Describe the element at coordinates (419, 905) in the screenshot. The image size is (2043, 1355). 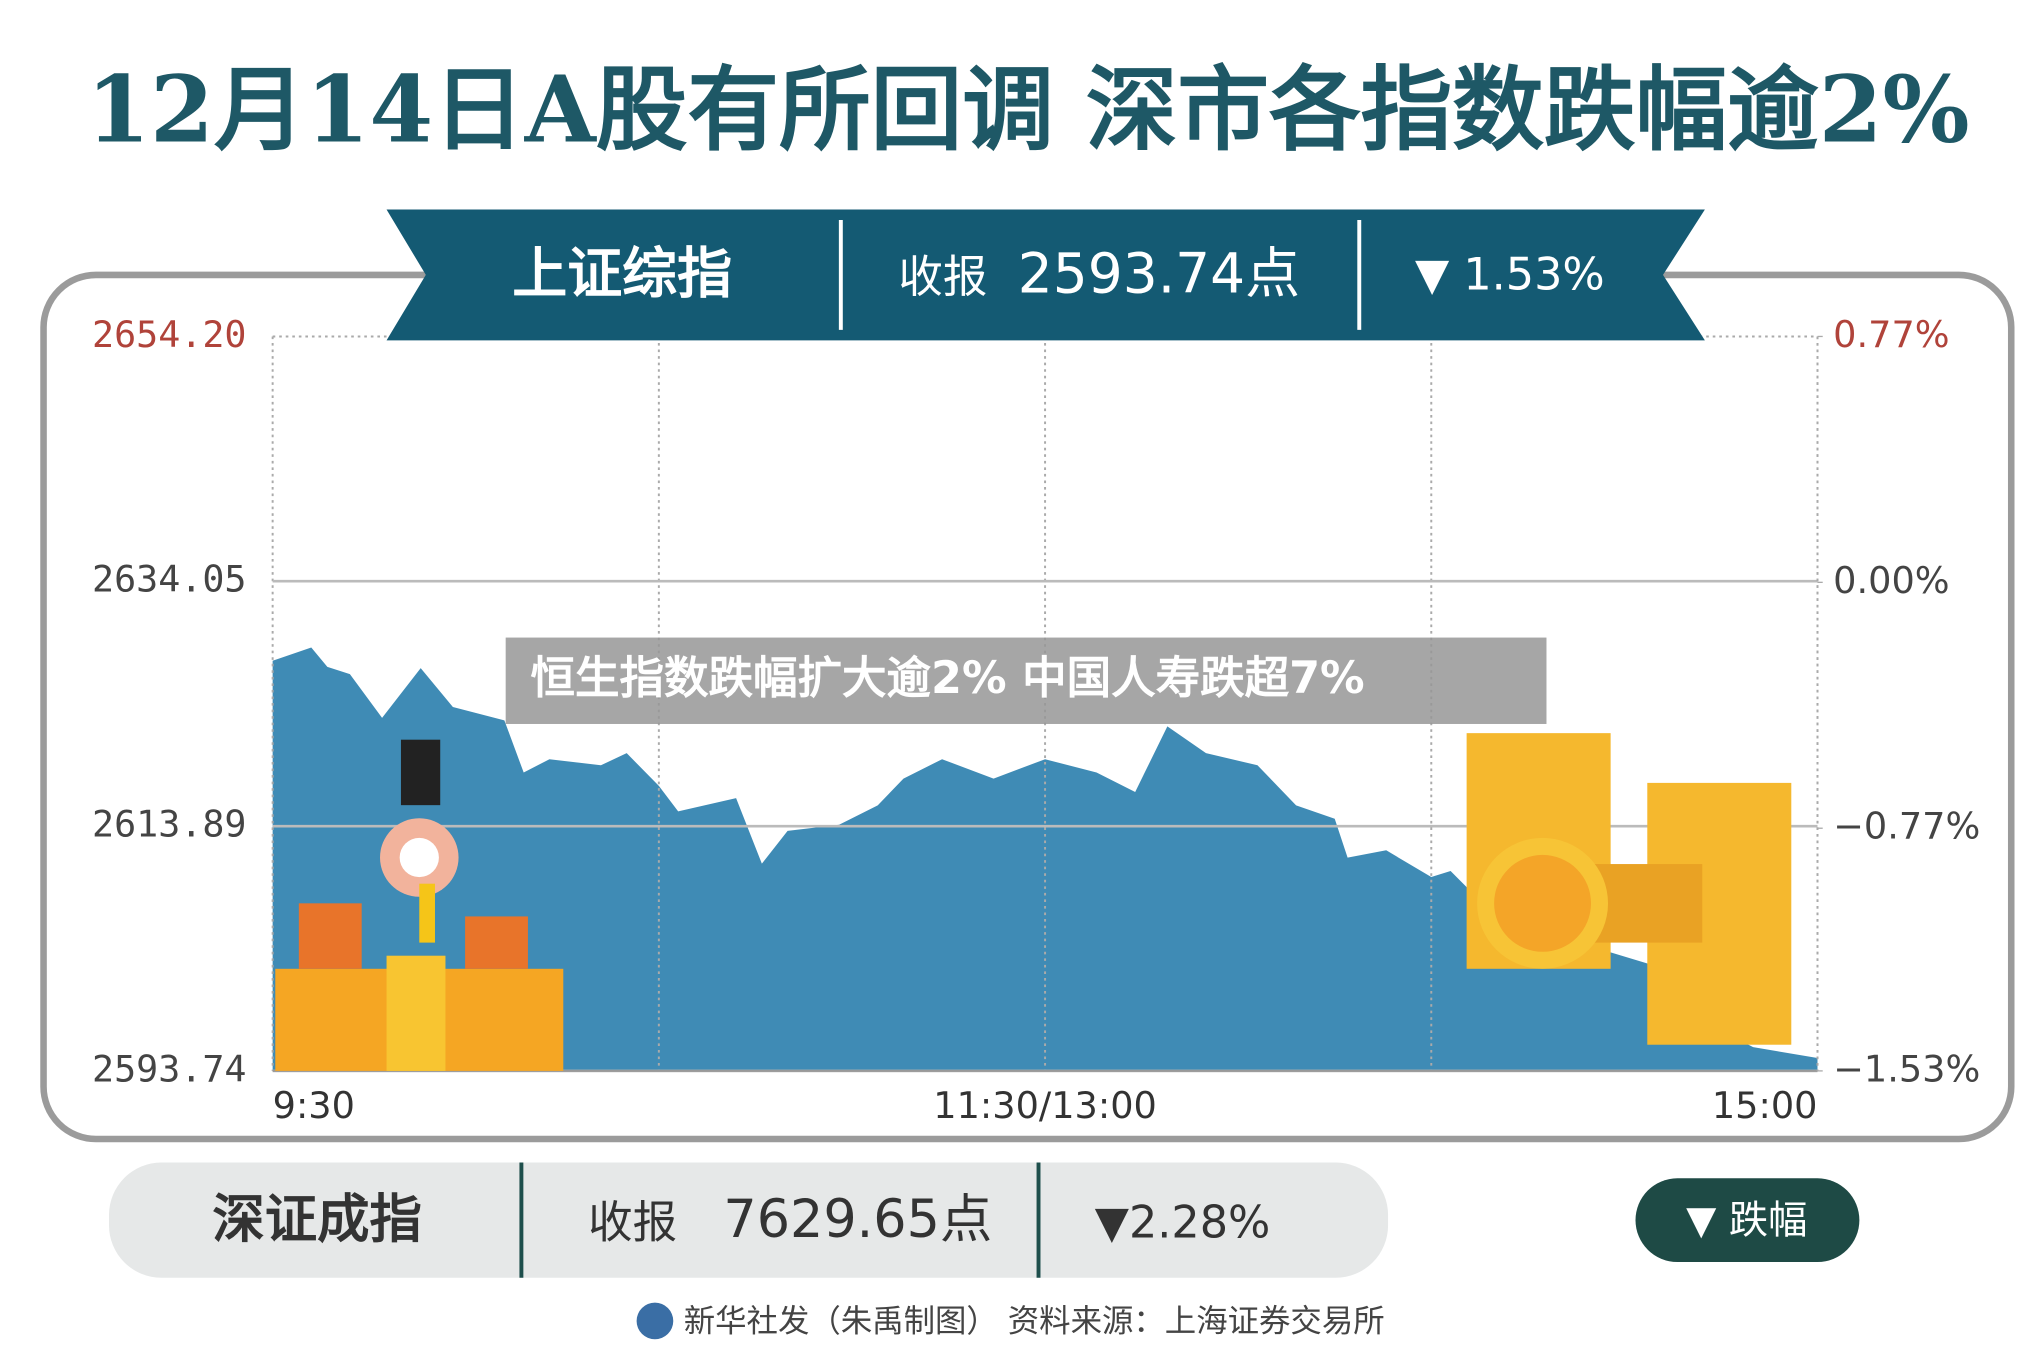
I see `decor-coins-left` at that location.